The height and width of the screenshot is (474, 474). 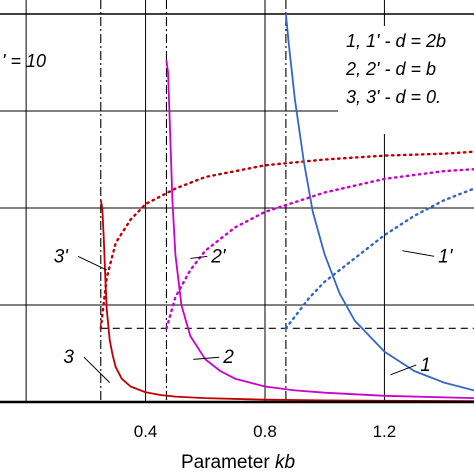 What do you see at coordinates (228, 357) in the screenshot?
I see `curve-label: 2` at bounding box center [228, 357].